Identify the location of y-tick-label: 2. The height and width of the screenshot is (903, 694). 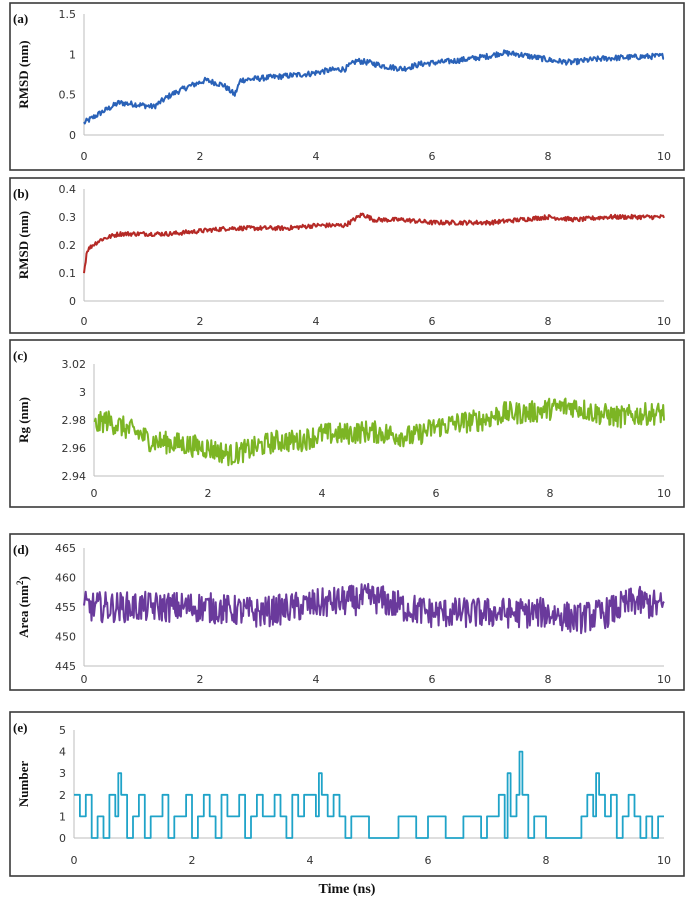
(62, 795).